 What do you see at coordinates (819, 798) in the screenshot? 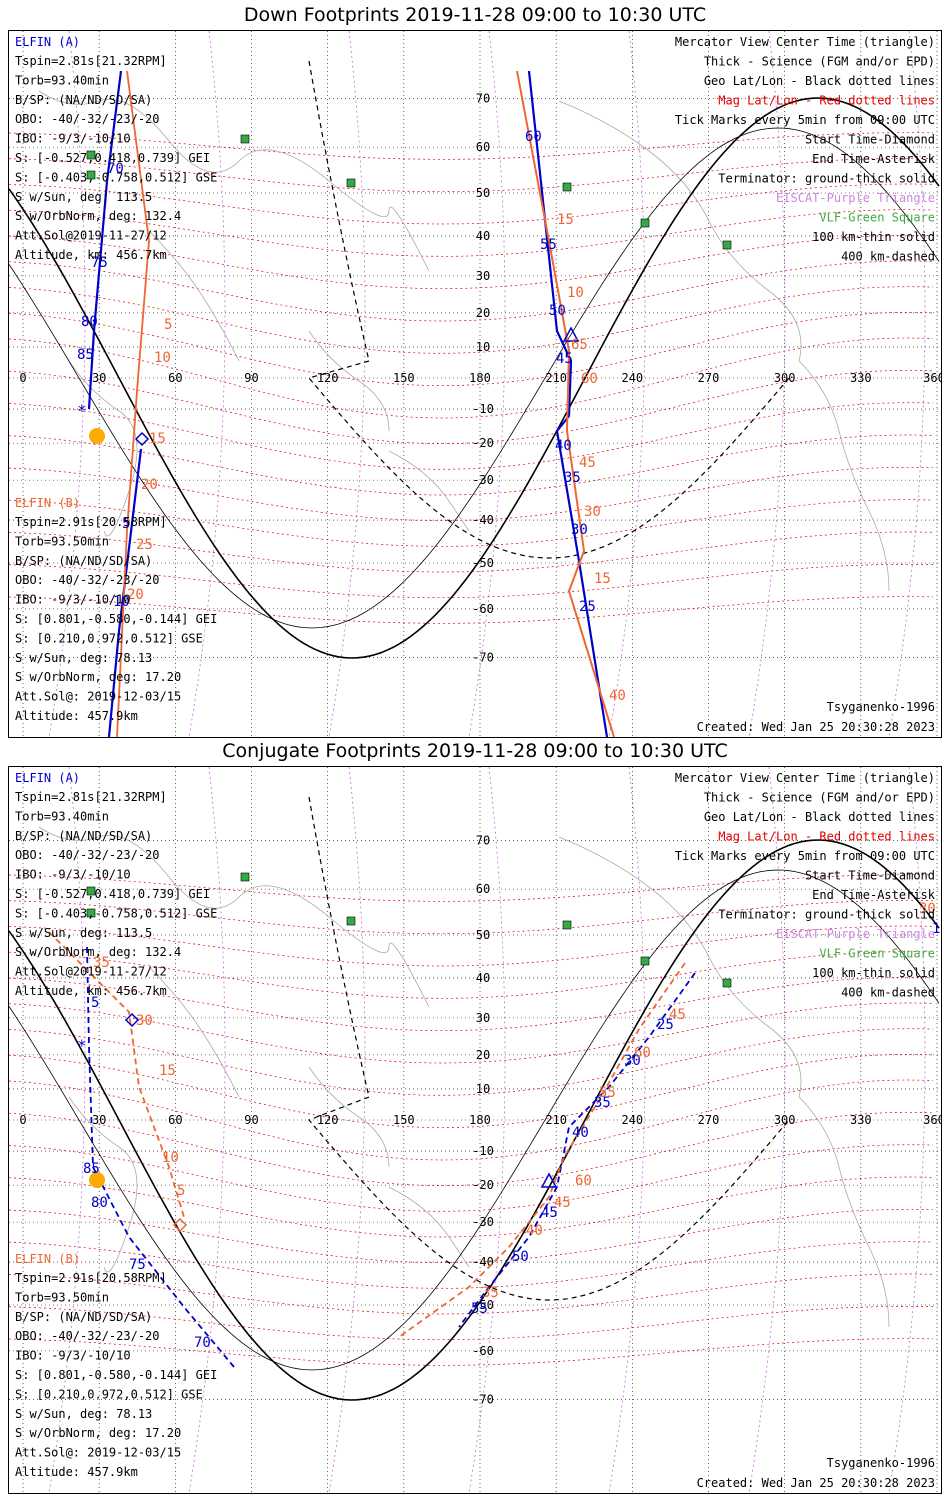
I see `legend-item: Thick - Science (FGM and/or EPD)` at bounding box center [819, 798].